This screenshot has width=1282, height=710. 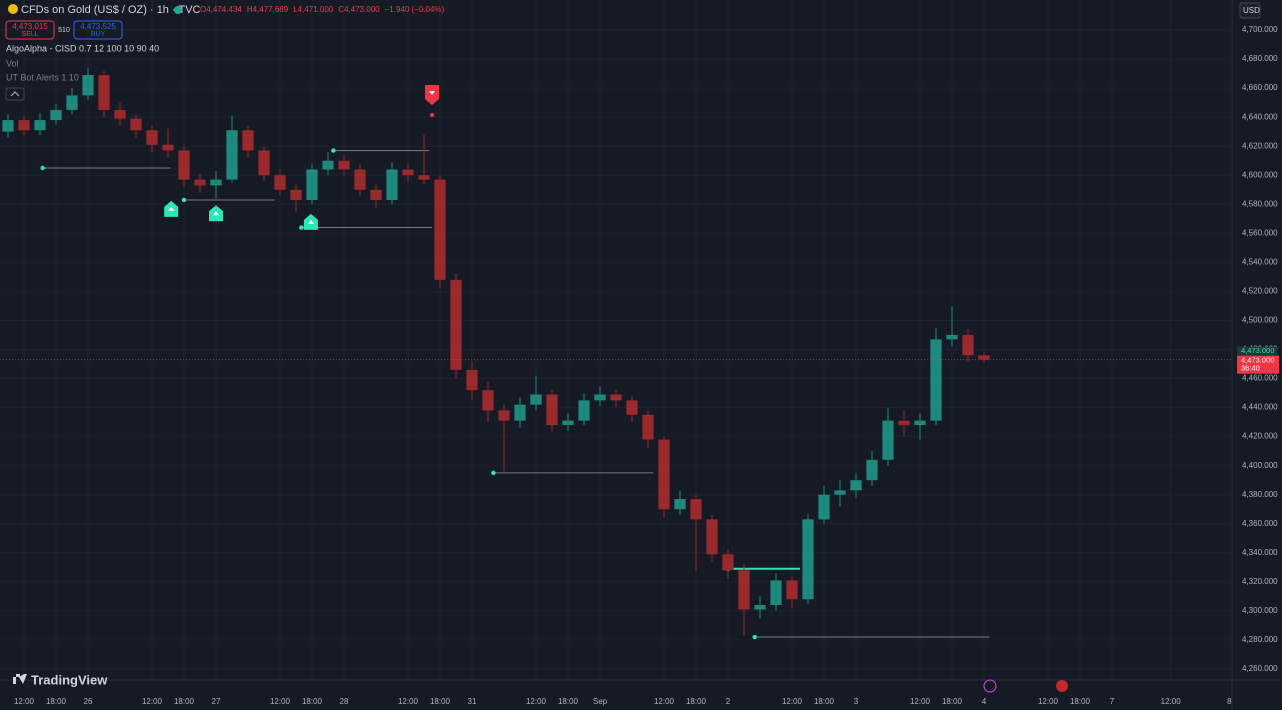 What do you see at coordinates (1112, 701) in the screenshot?
I see `x-tick-label: 7` at bounding box center [1112, 701].